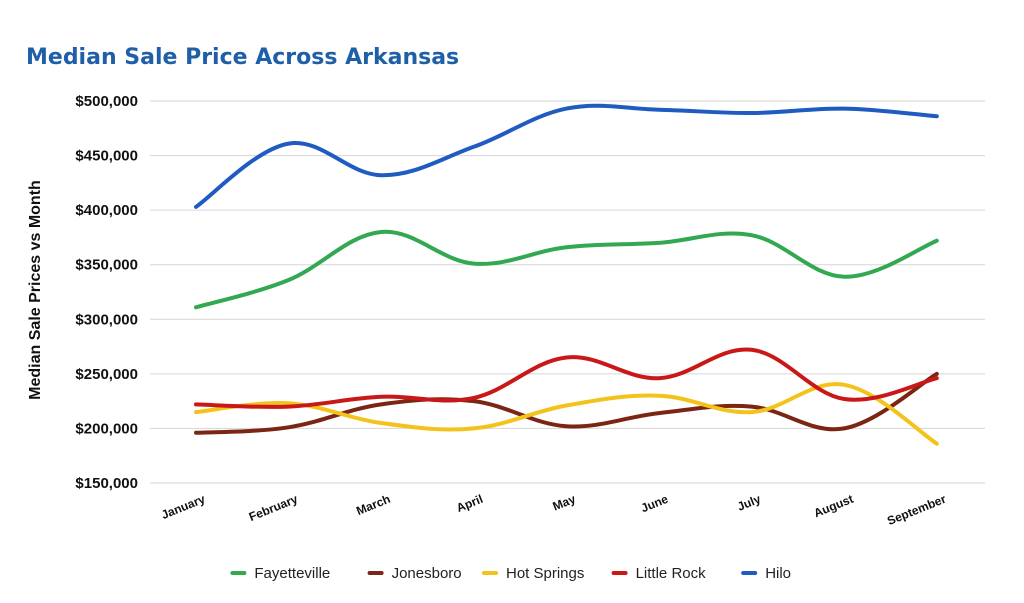 The image size is (1024, 603). Describe the element at coordinates (671, 573) in the screenshot. I see `legend-label: Little Rock` at that location.